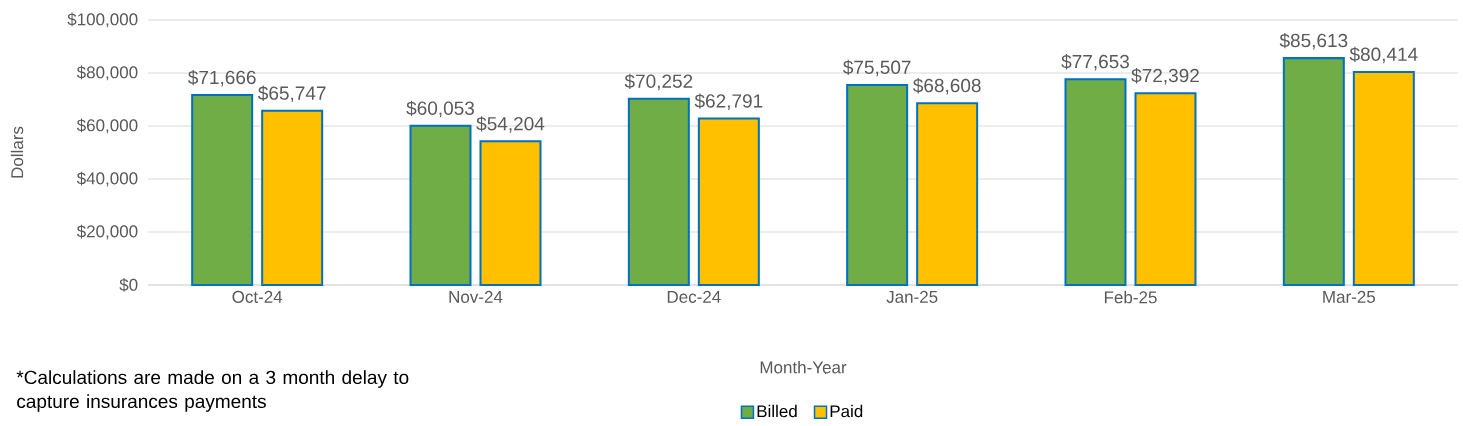 The width and height of the screenshot is (1463, 426). What do you see at coordinates (17, 152) in the screenshot?
I see `y-axis-title: Dollars` at bounding box center [17, 152].